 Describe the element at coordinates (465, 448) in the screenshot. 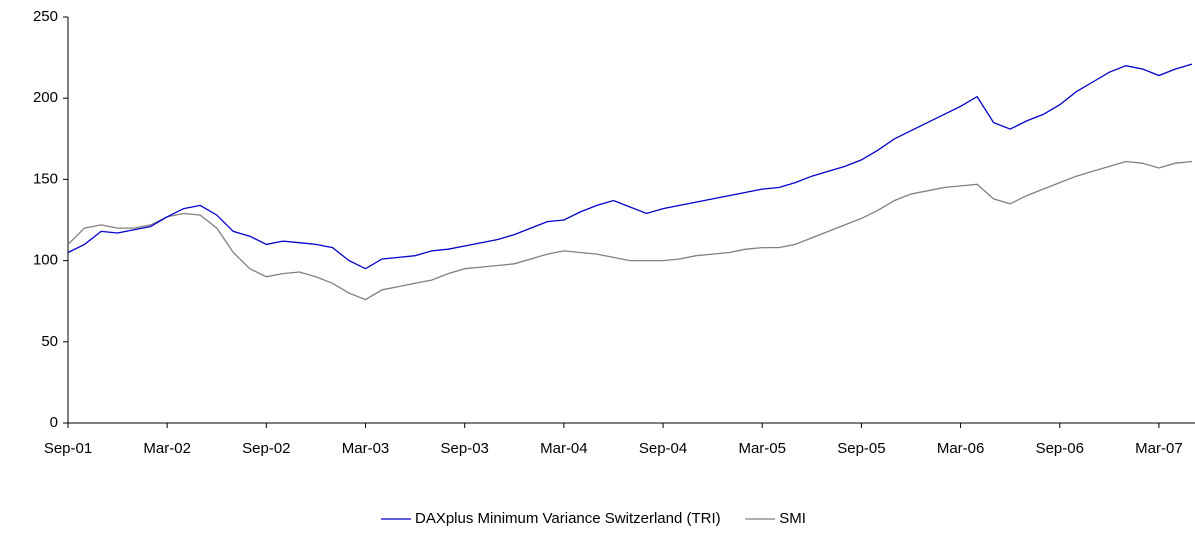

I see `x-tick-label: Sep-03` at that location.